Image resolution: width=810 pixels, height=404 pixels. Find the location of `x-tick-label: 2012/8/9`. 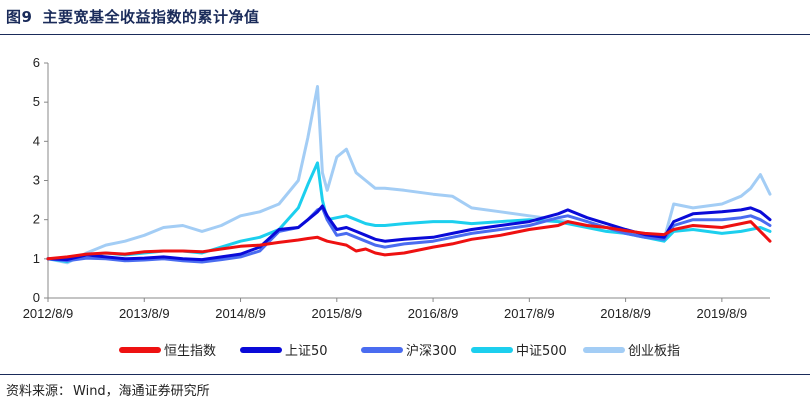

x-tick-label: 2012/8/9 is located at coordinates (48, 313).